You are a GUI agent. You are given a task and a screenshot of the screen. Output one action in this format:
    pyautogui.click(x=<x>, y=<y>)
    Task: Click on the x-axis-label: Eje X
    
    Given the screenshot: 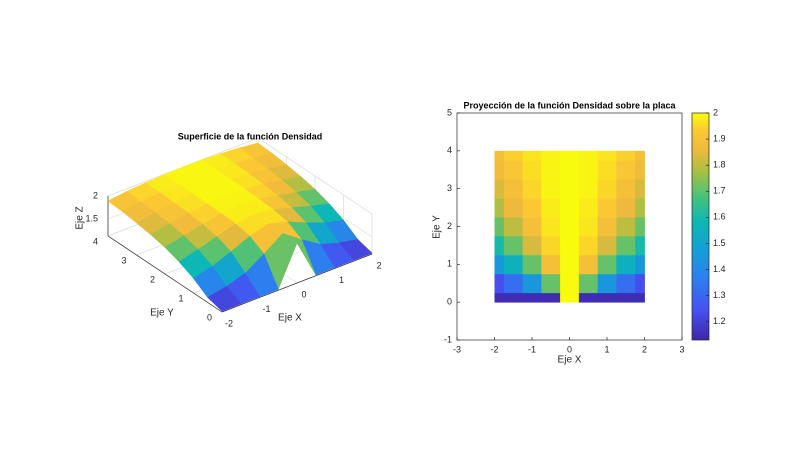 What is the action you would take?
    pyautogui.click(x=290, y=318)
    